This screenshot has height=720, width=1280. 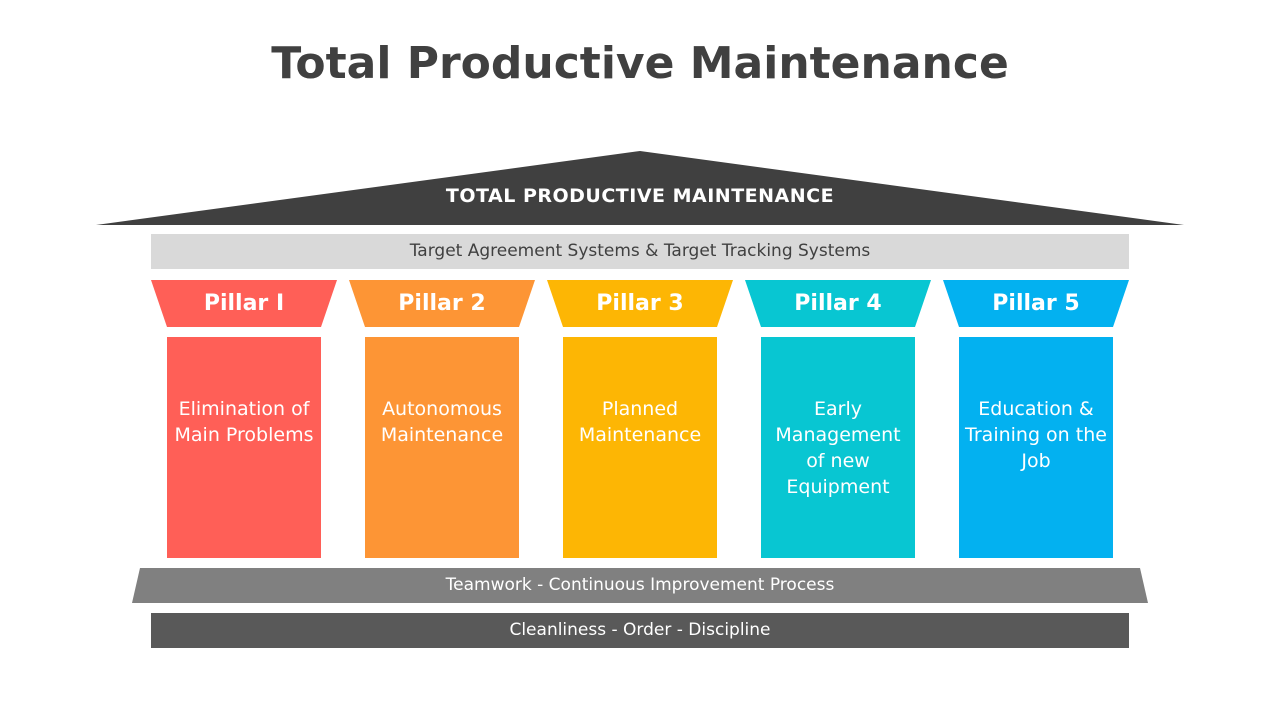 I want to click on base-band: Cleanliness - Order - Discipline, so click(x=640, y=630).